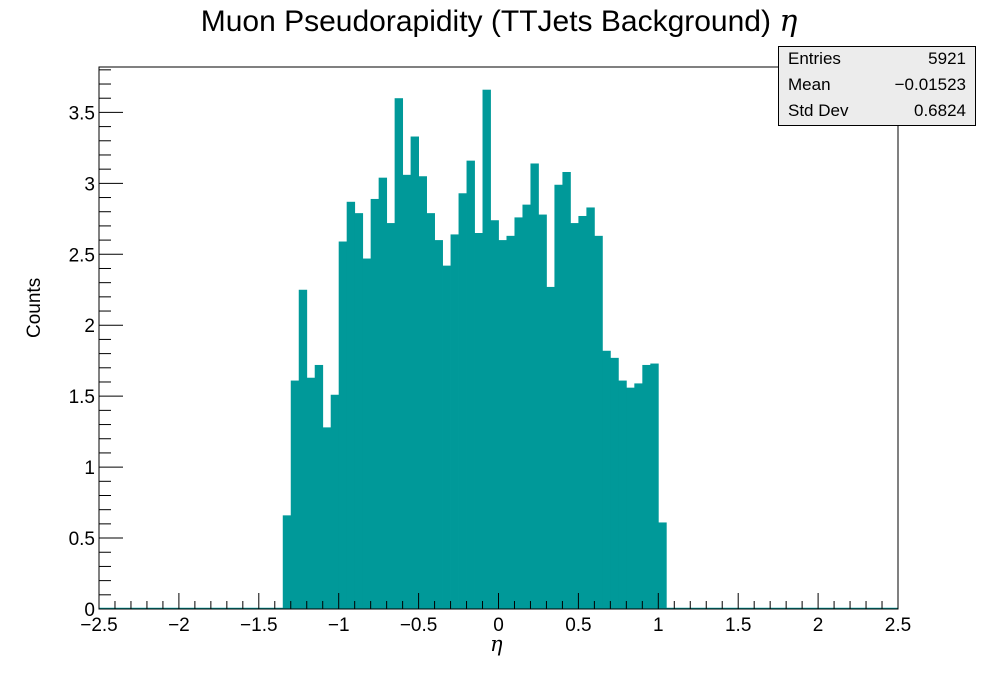 The image size is (998, 676). I want to click on stats-row-entries: Entries 5921, so click(877, 60).